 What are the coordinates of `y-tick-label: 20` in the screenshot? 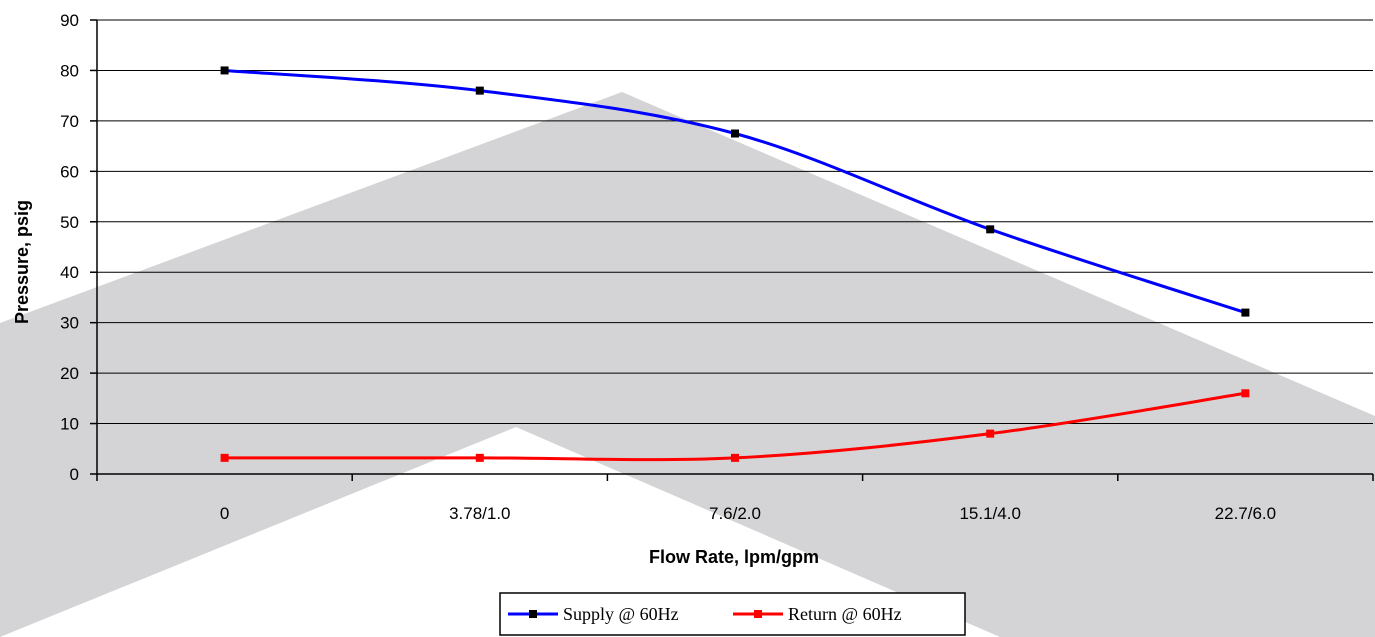 It's located at (69, 373).